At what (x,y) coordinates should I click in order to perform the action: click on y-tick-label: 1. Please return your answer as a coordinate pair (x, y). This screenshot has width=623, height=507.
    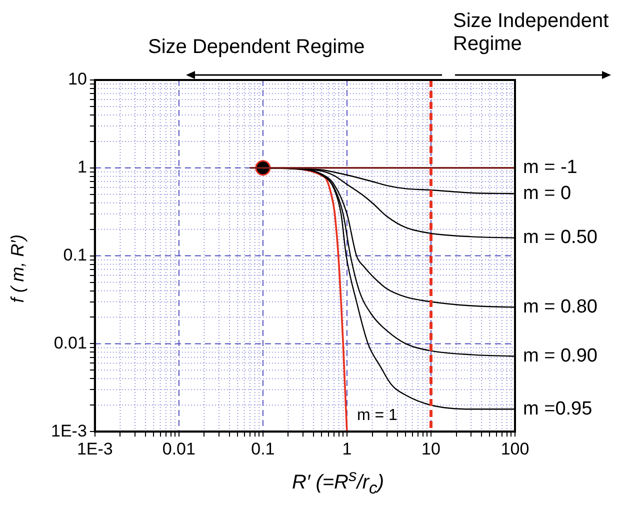
    Looking at the image, I should click on (82, 167).